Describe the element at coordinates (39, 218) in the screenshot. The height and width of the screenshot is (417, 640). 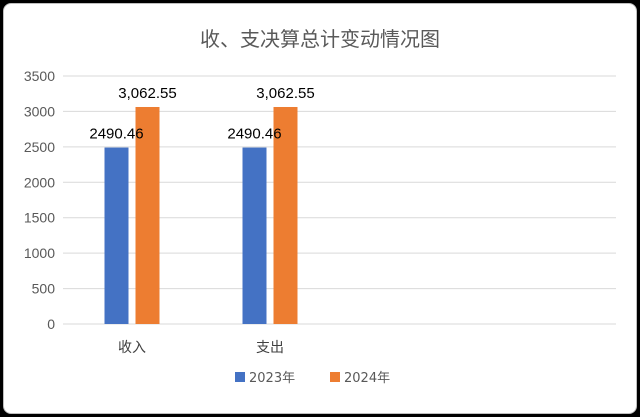
I see `y-tick-label: 1500` at that location.